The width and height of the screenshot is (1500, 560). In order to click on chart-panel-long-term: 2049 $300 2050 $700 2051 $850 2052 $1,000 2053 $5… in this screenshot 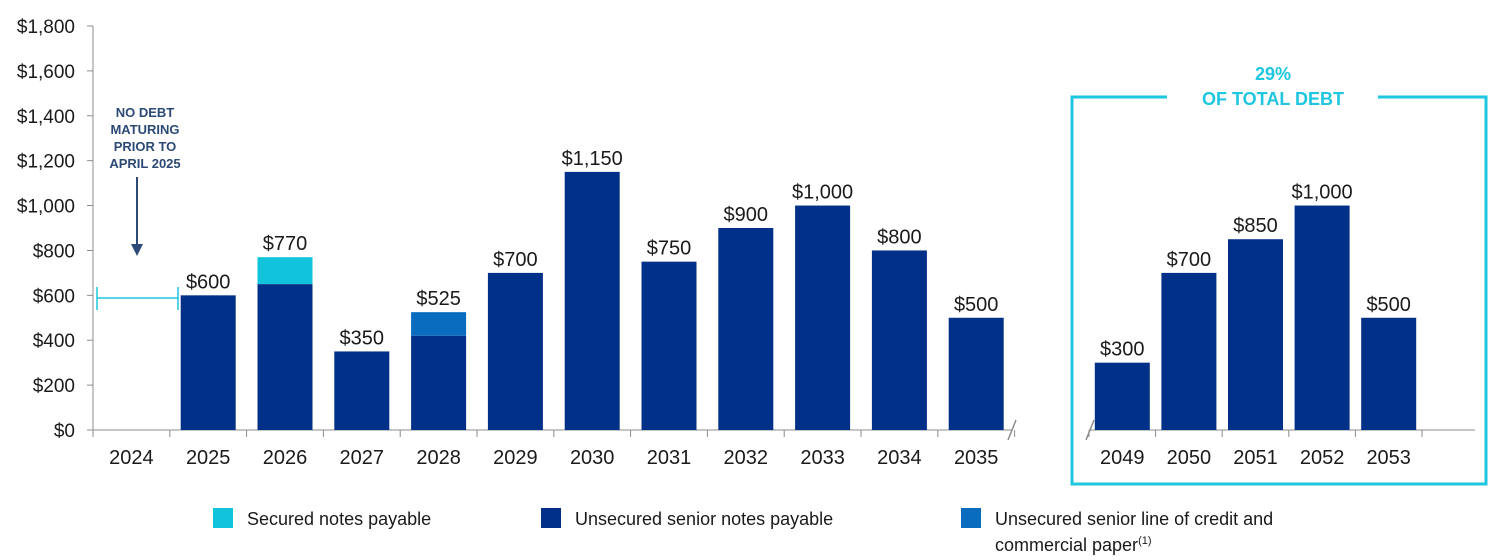, I will do `click(1280, 325)`.